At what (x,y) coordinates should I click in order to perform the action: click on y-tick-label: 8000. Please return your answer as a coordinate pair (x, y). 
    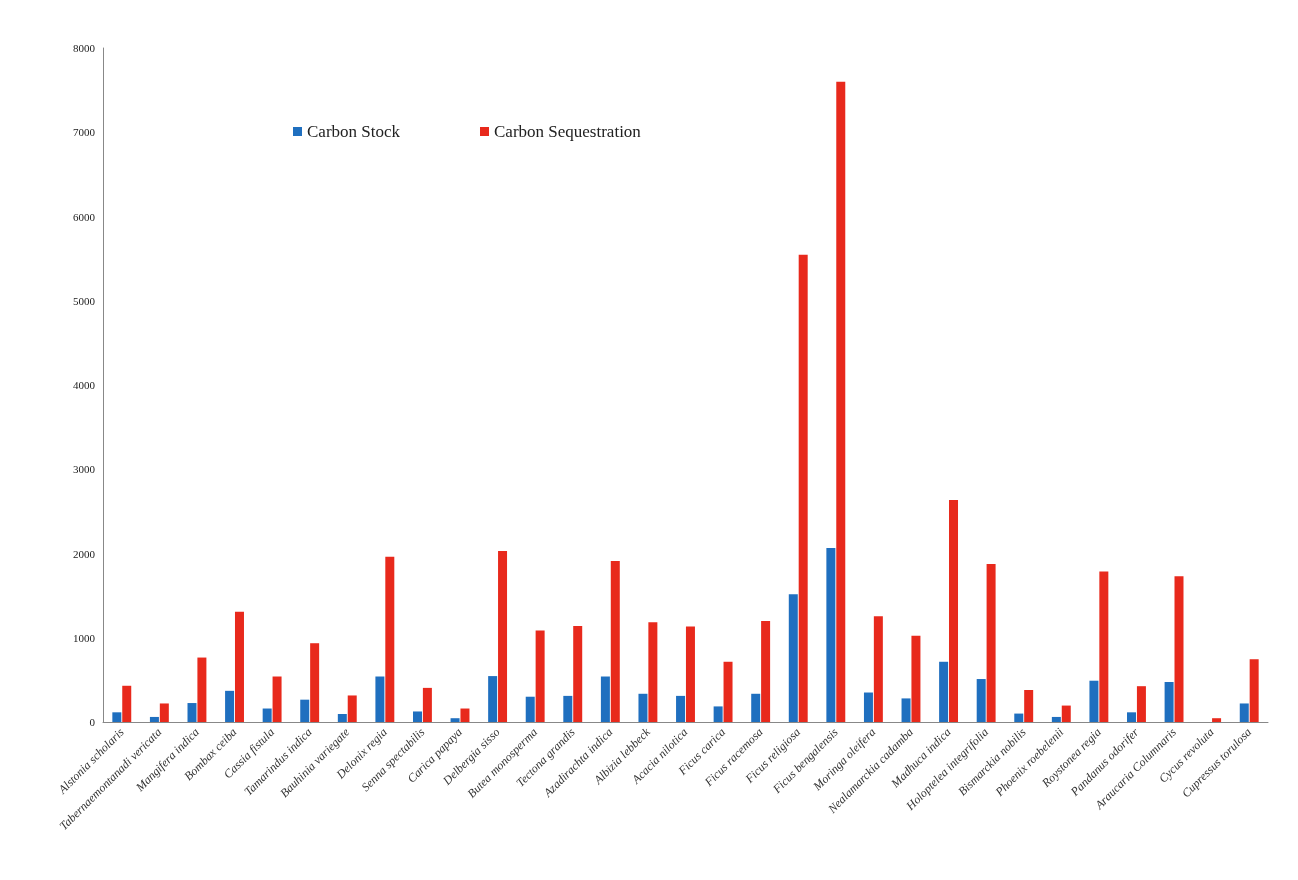
    Looking at the image, I should click on (84, 48).